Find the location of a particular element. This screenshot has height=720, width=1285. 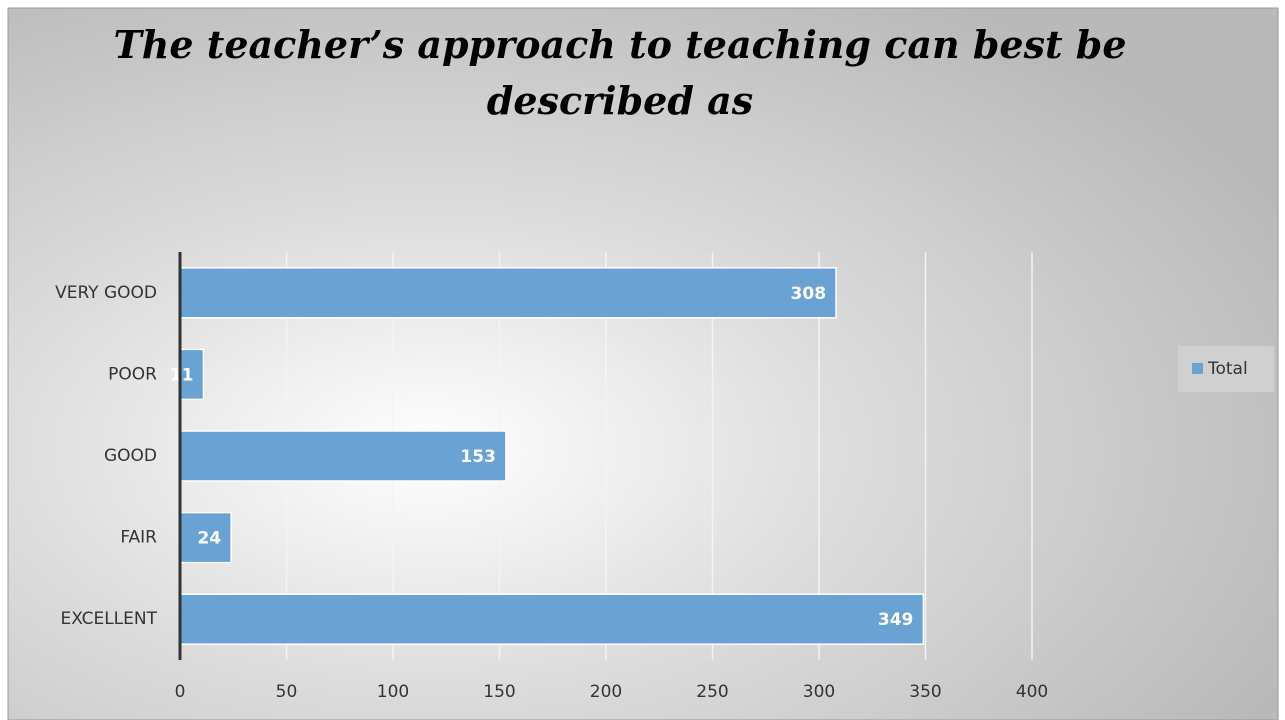

title-line: described as is located at coordinates (620, 100).